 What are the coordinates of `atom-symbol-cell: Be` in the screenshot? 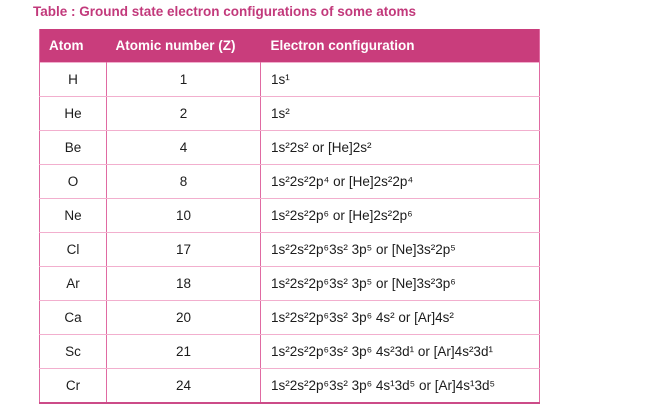 It's located at (73, 147).